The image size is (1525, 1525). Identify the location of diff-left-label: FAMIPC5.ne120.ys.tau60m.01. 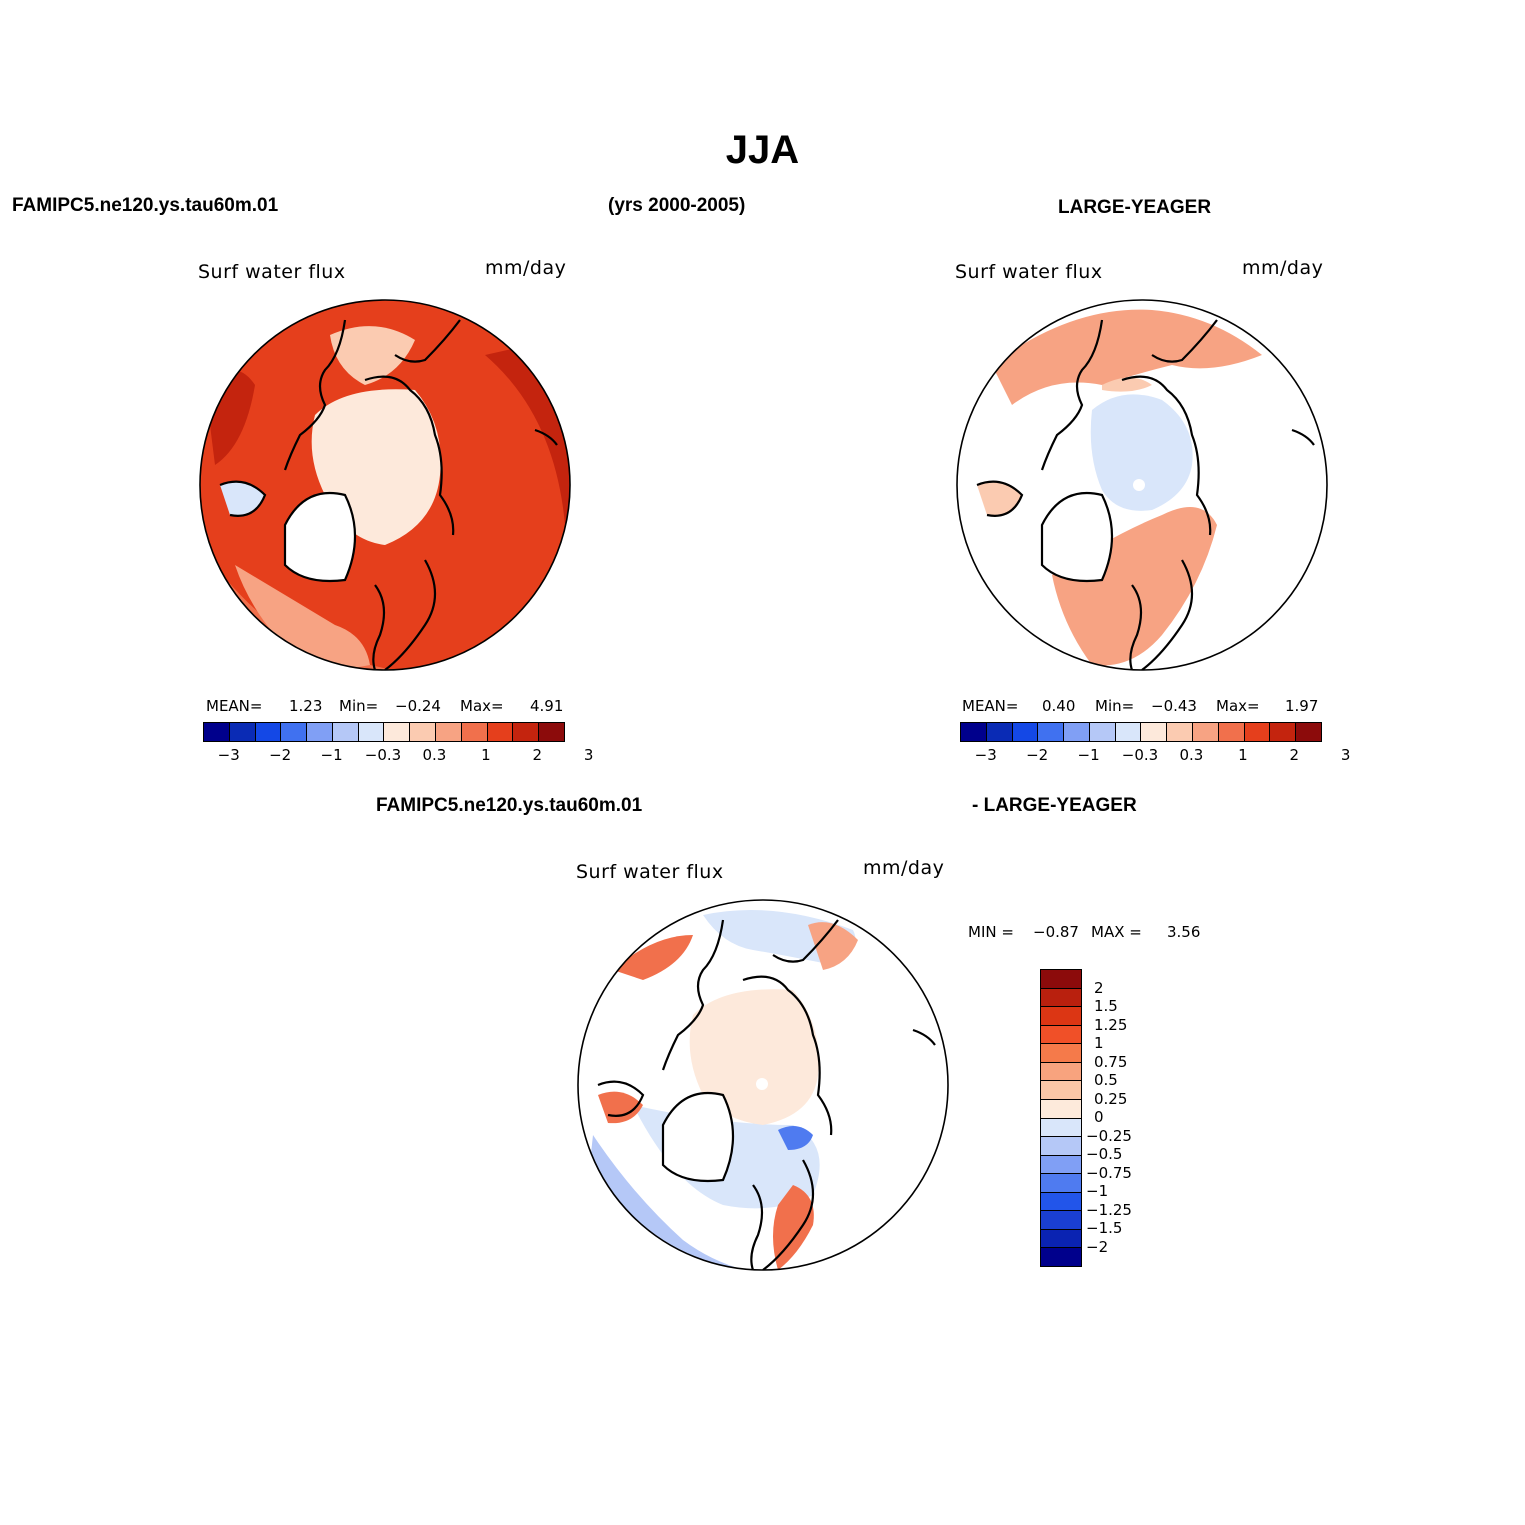
(509, 805).